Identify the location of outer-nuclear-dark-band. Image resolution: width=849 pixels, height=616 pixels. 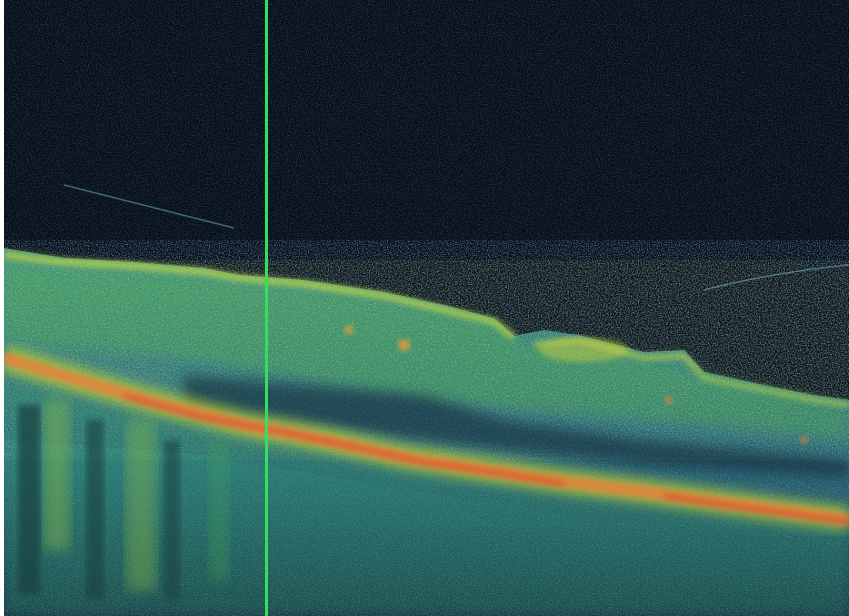
(516, 426).